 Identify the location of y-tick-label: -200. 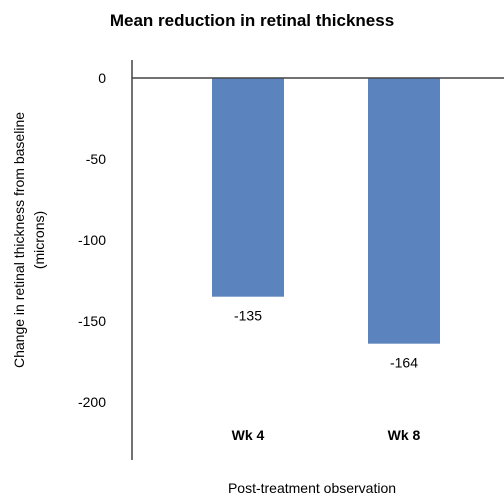
(92, 402).